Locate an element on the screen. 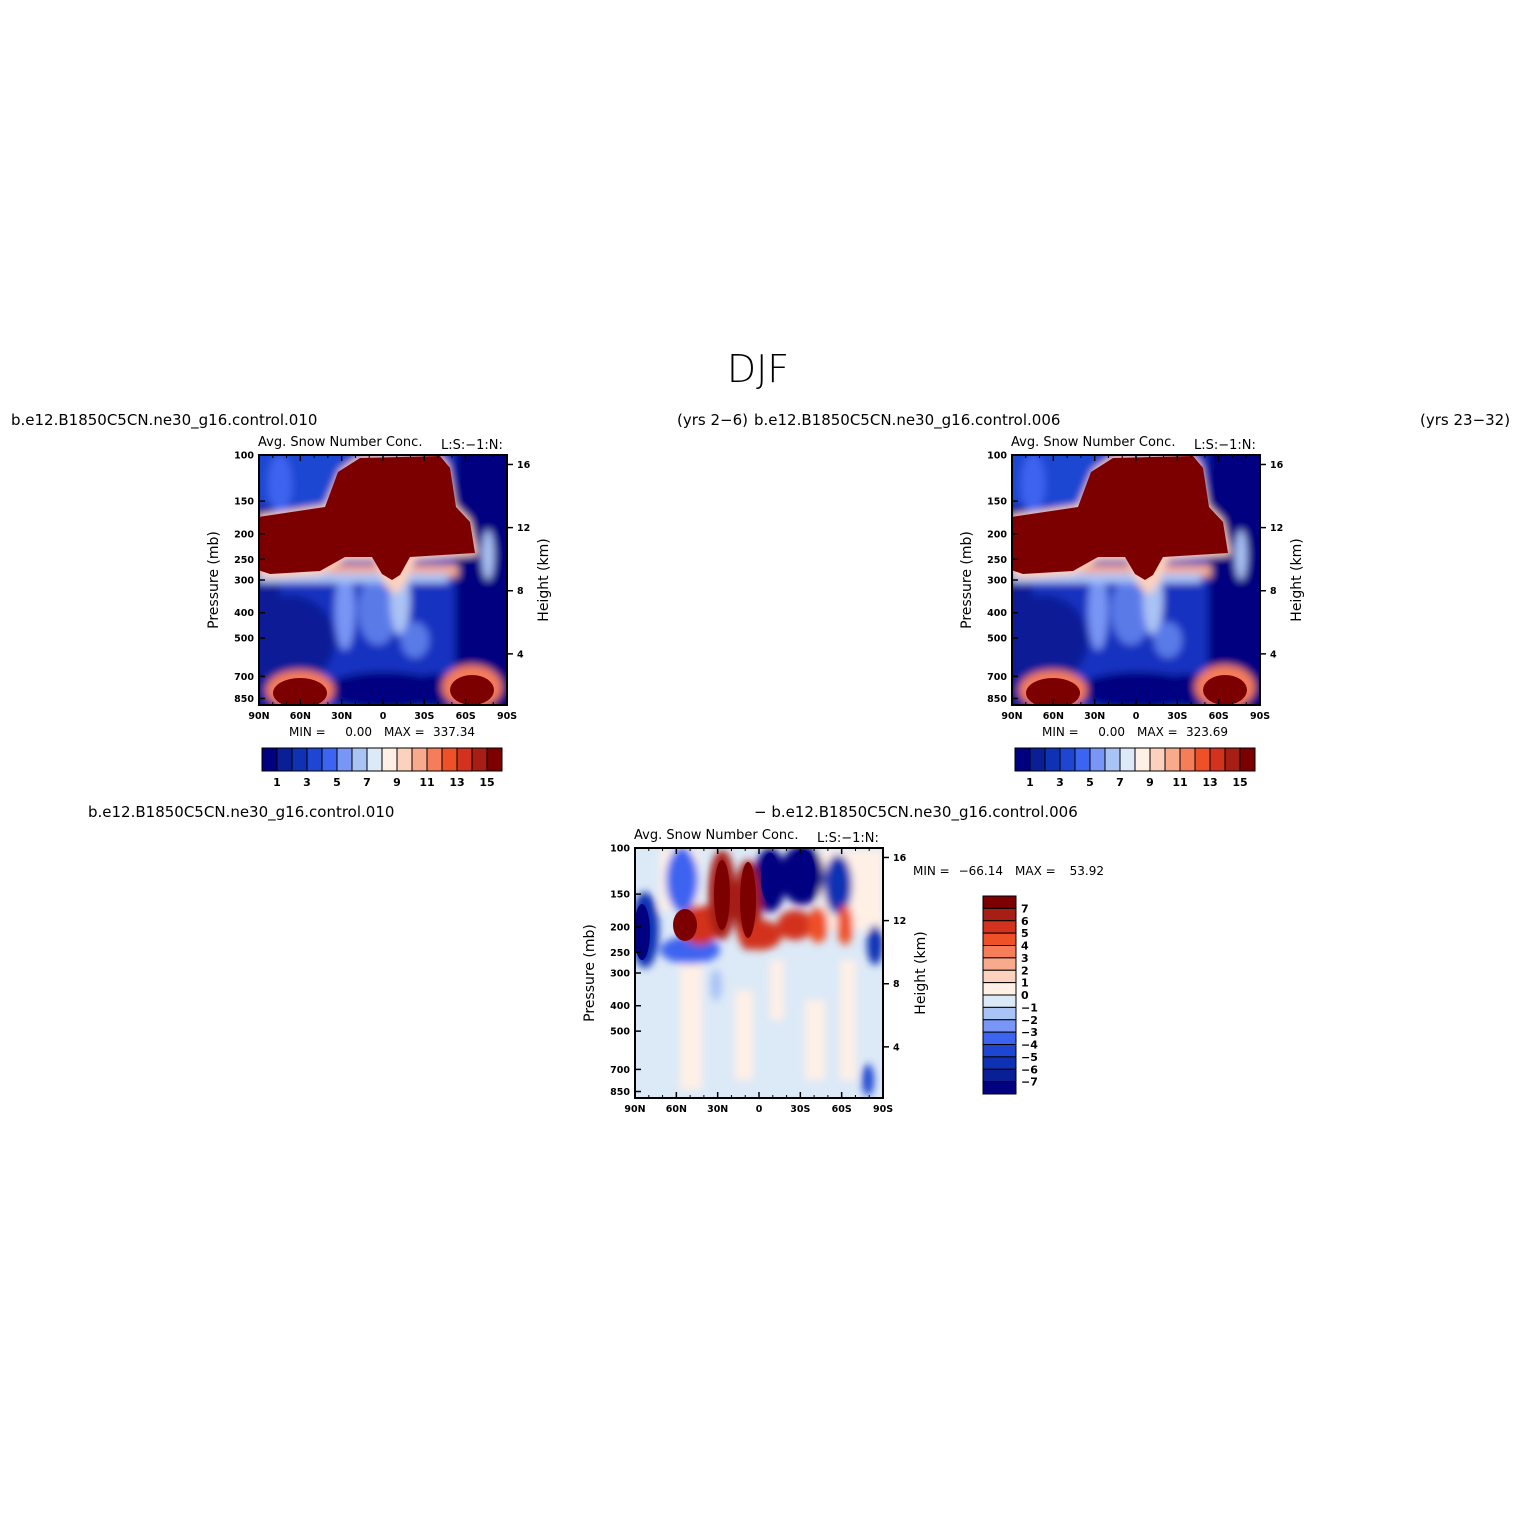 Image resolution: width=1517 pixels, height=1516 pixels. panel1-max-region is located at coordinates (367, 518).